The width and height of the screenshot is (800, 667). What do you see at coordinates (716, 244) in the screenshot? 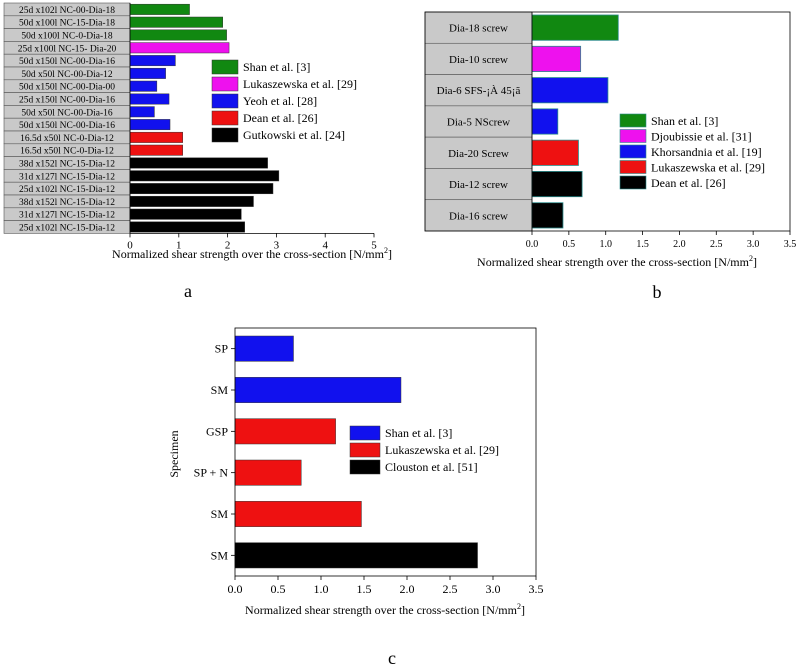
I see `panel-b-tick-label: 2.5` at bounding box center [716, 244].